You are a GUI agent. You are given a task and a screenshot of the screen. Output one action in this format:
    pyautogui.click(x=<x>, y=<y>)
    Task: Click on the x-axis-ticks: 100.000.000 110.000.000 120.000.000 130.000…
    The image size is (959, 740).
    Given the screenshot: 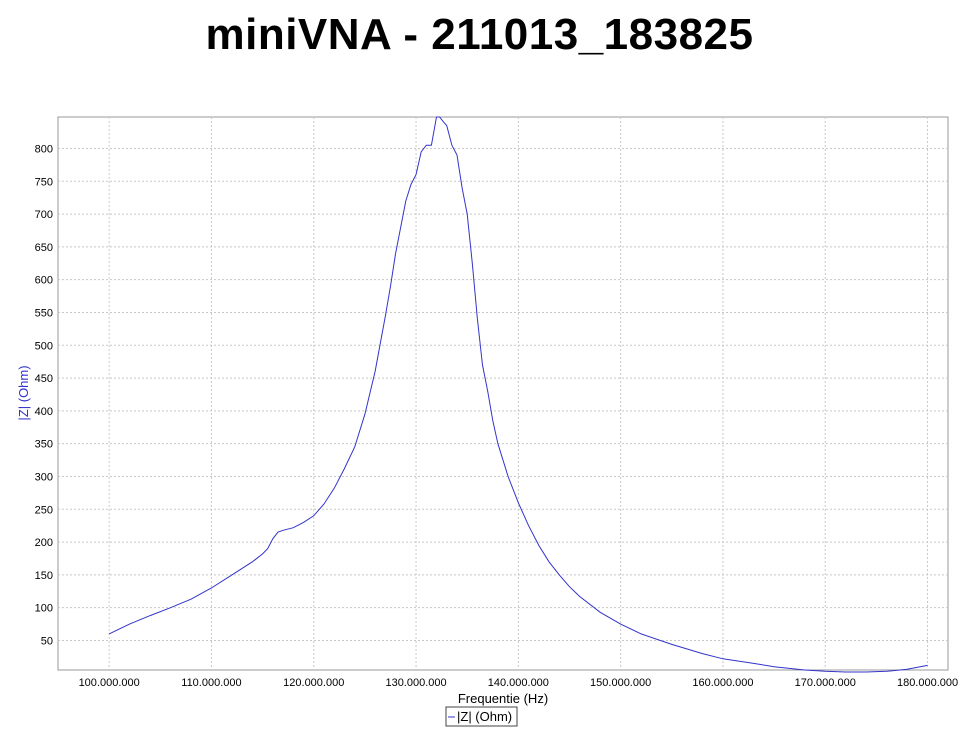 What is the action you would take?
    pyautogui.click(x=519, y=683)
    